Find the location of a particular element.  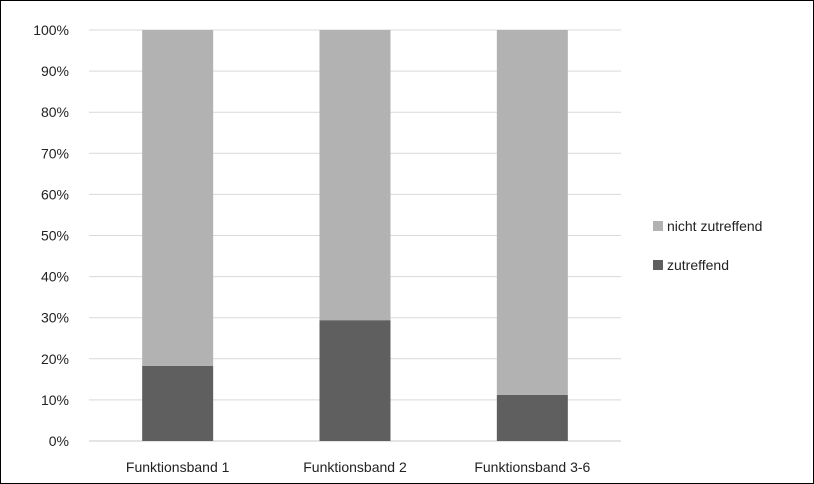

legend-item: nicht zutreffend is located at coordinates (707, 226).